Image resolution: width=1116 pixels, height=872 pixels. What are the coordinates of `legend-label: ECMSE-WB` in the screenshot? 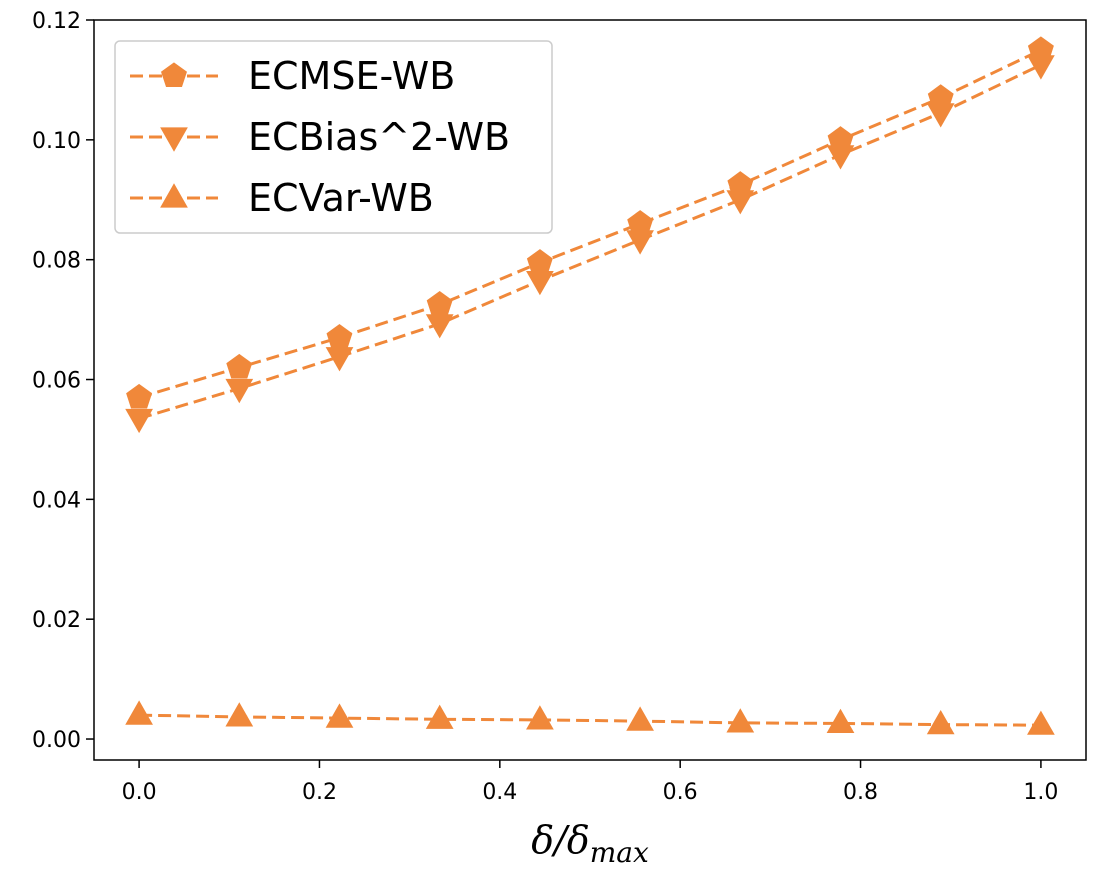 It's located at (351, 76).